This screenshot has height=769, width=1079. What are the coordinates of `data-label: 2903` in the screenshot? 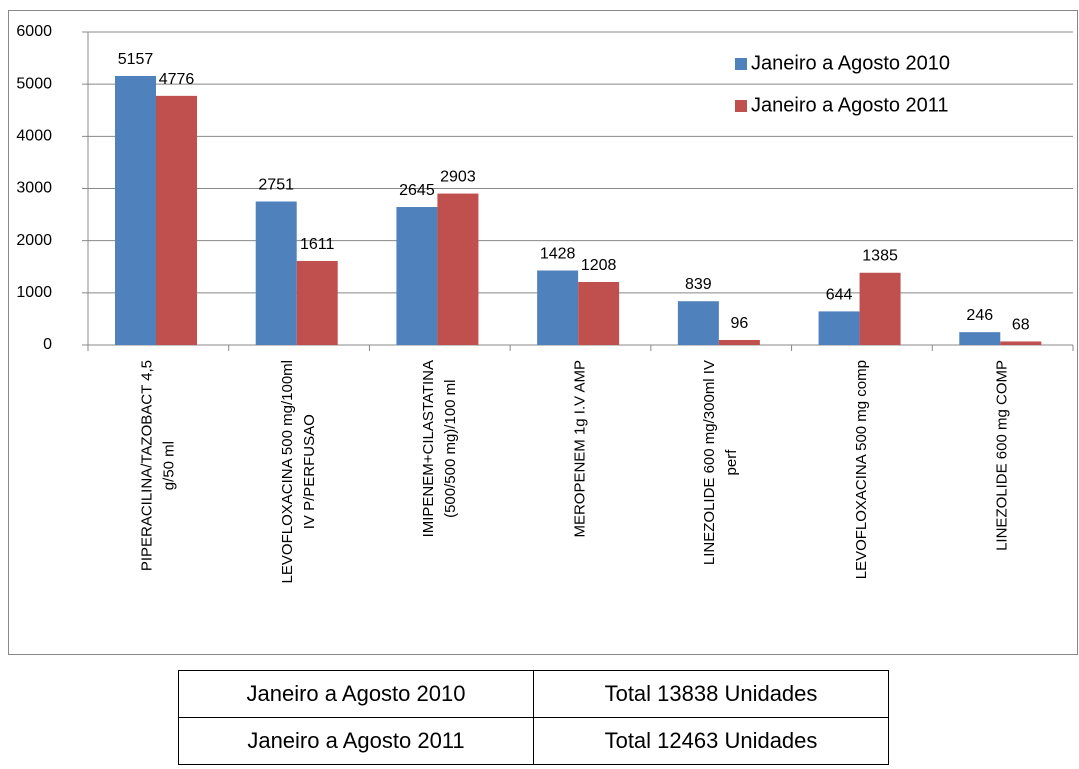 It's located at (458, 177).